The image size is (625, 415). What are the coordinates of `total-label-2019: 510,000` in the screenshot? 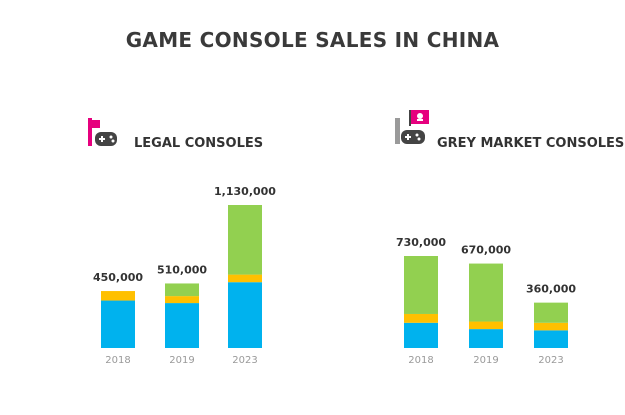 It's located at (182, 269).